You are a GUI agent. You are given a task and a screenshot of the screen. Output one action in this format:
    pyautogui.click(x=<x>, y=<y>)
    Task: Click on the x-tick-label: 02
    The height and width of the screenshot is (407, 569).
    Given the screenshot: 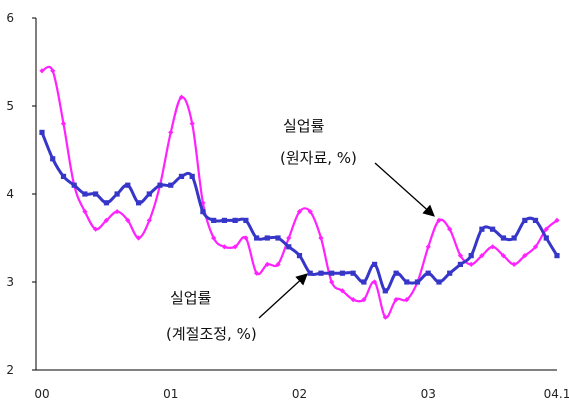 What is the action you would take?
    pyautogui.click(x=299, y=394)
    